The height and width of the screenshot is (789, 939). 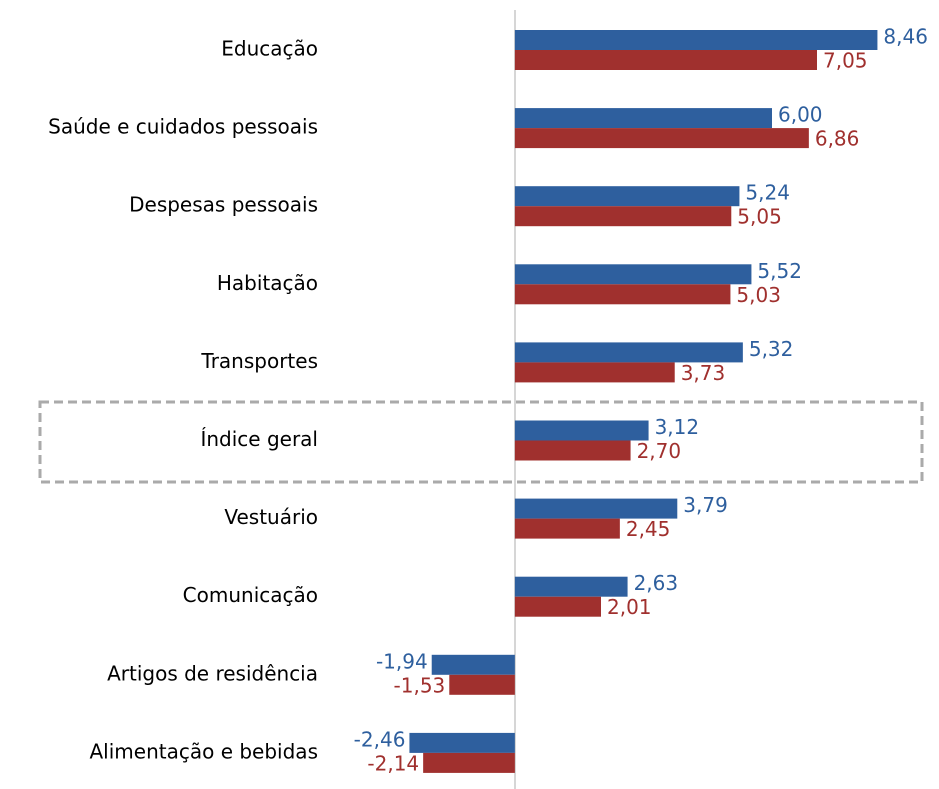 What do you see at coordinates (420, 685) in the screenshot?
I see `value-label: -1,53` at bounding box center [420, 685].